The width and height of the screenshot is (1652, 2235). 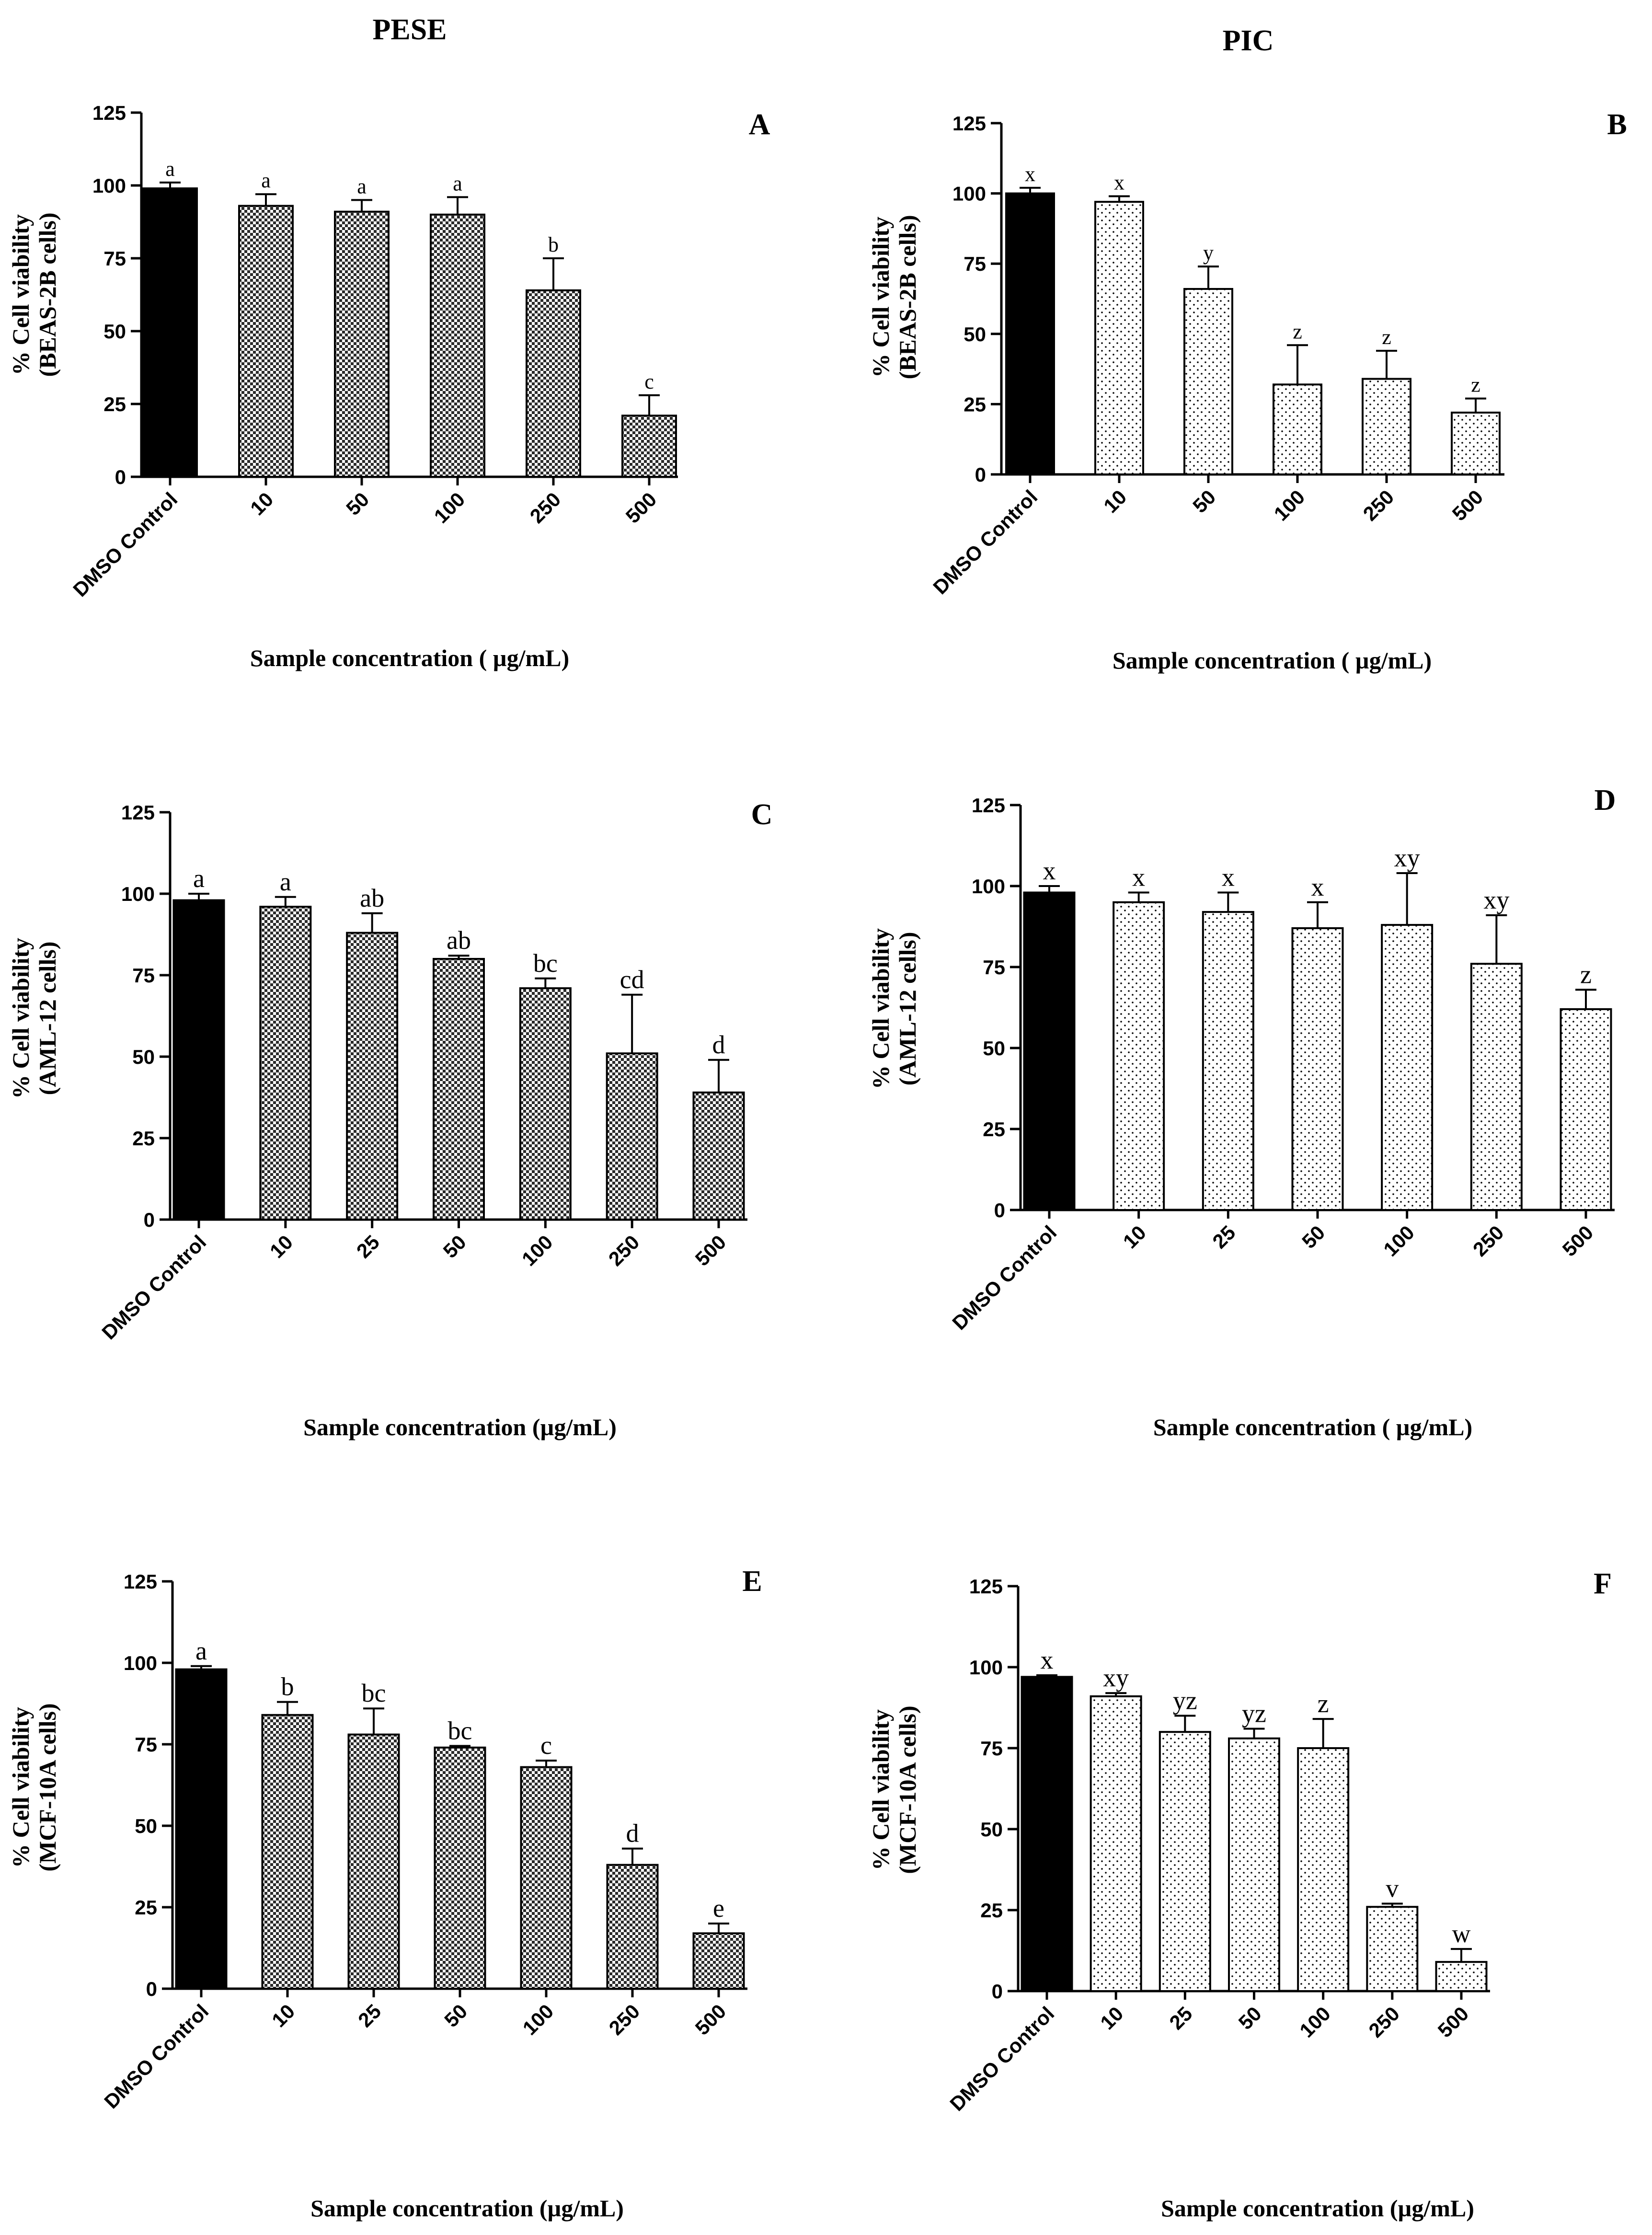 What do you see at coordinates (1603, 1583) in the screenshot?
I see `panel-letter: F` at bounding box center [1603, 1583].